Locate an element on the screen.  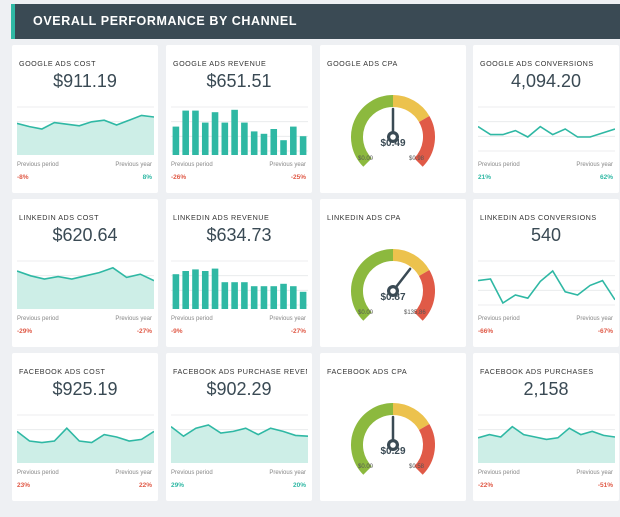
card-google-ads-cpa: GOOGLE ADS CPA $0.49 $0.00 $0.98 is located at coordinates (393, 119).